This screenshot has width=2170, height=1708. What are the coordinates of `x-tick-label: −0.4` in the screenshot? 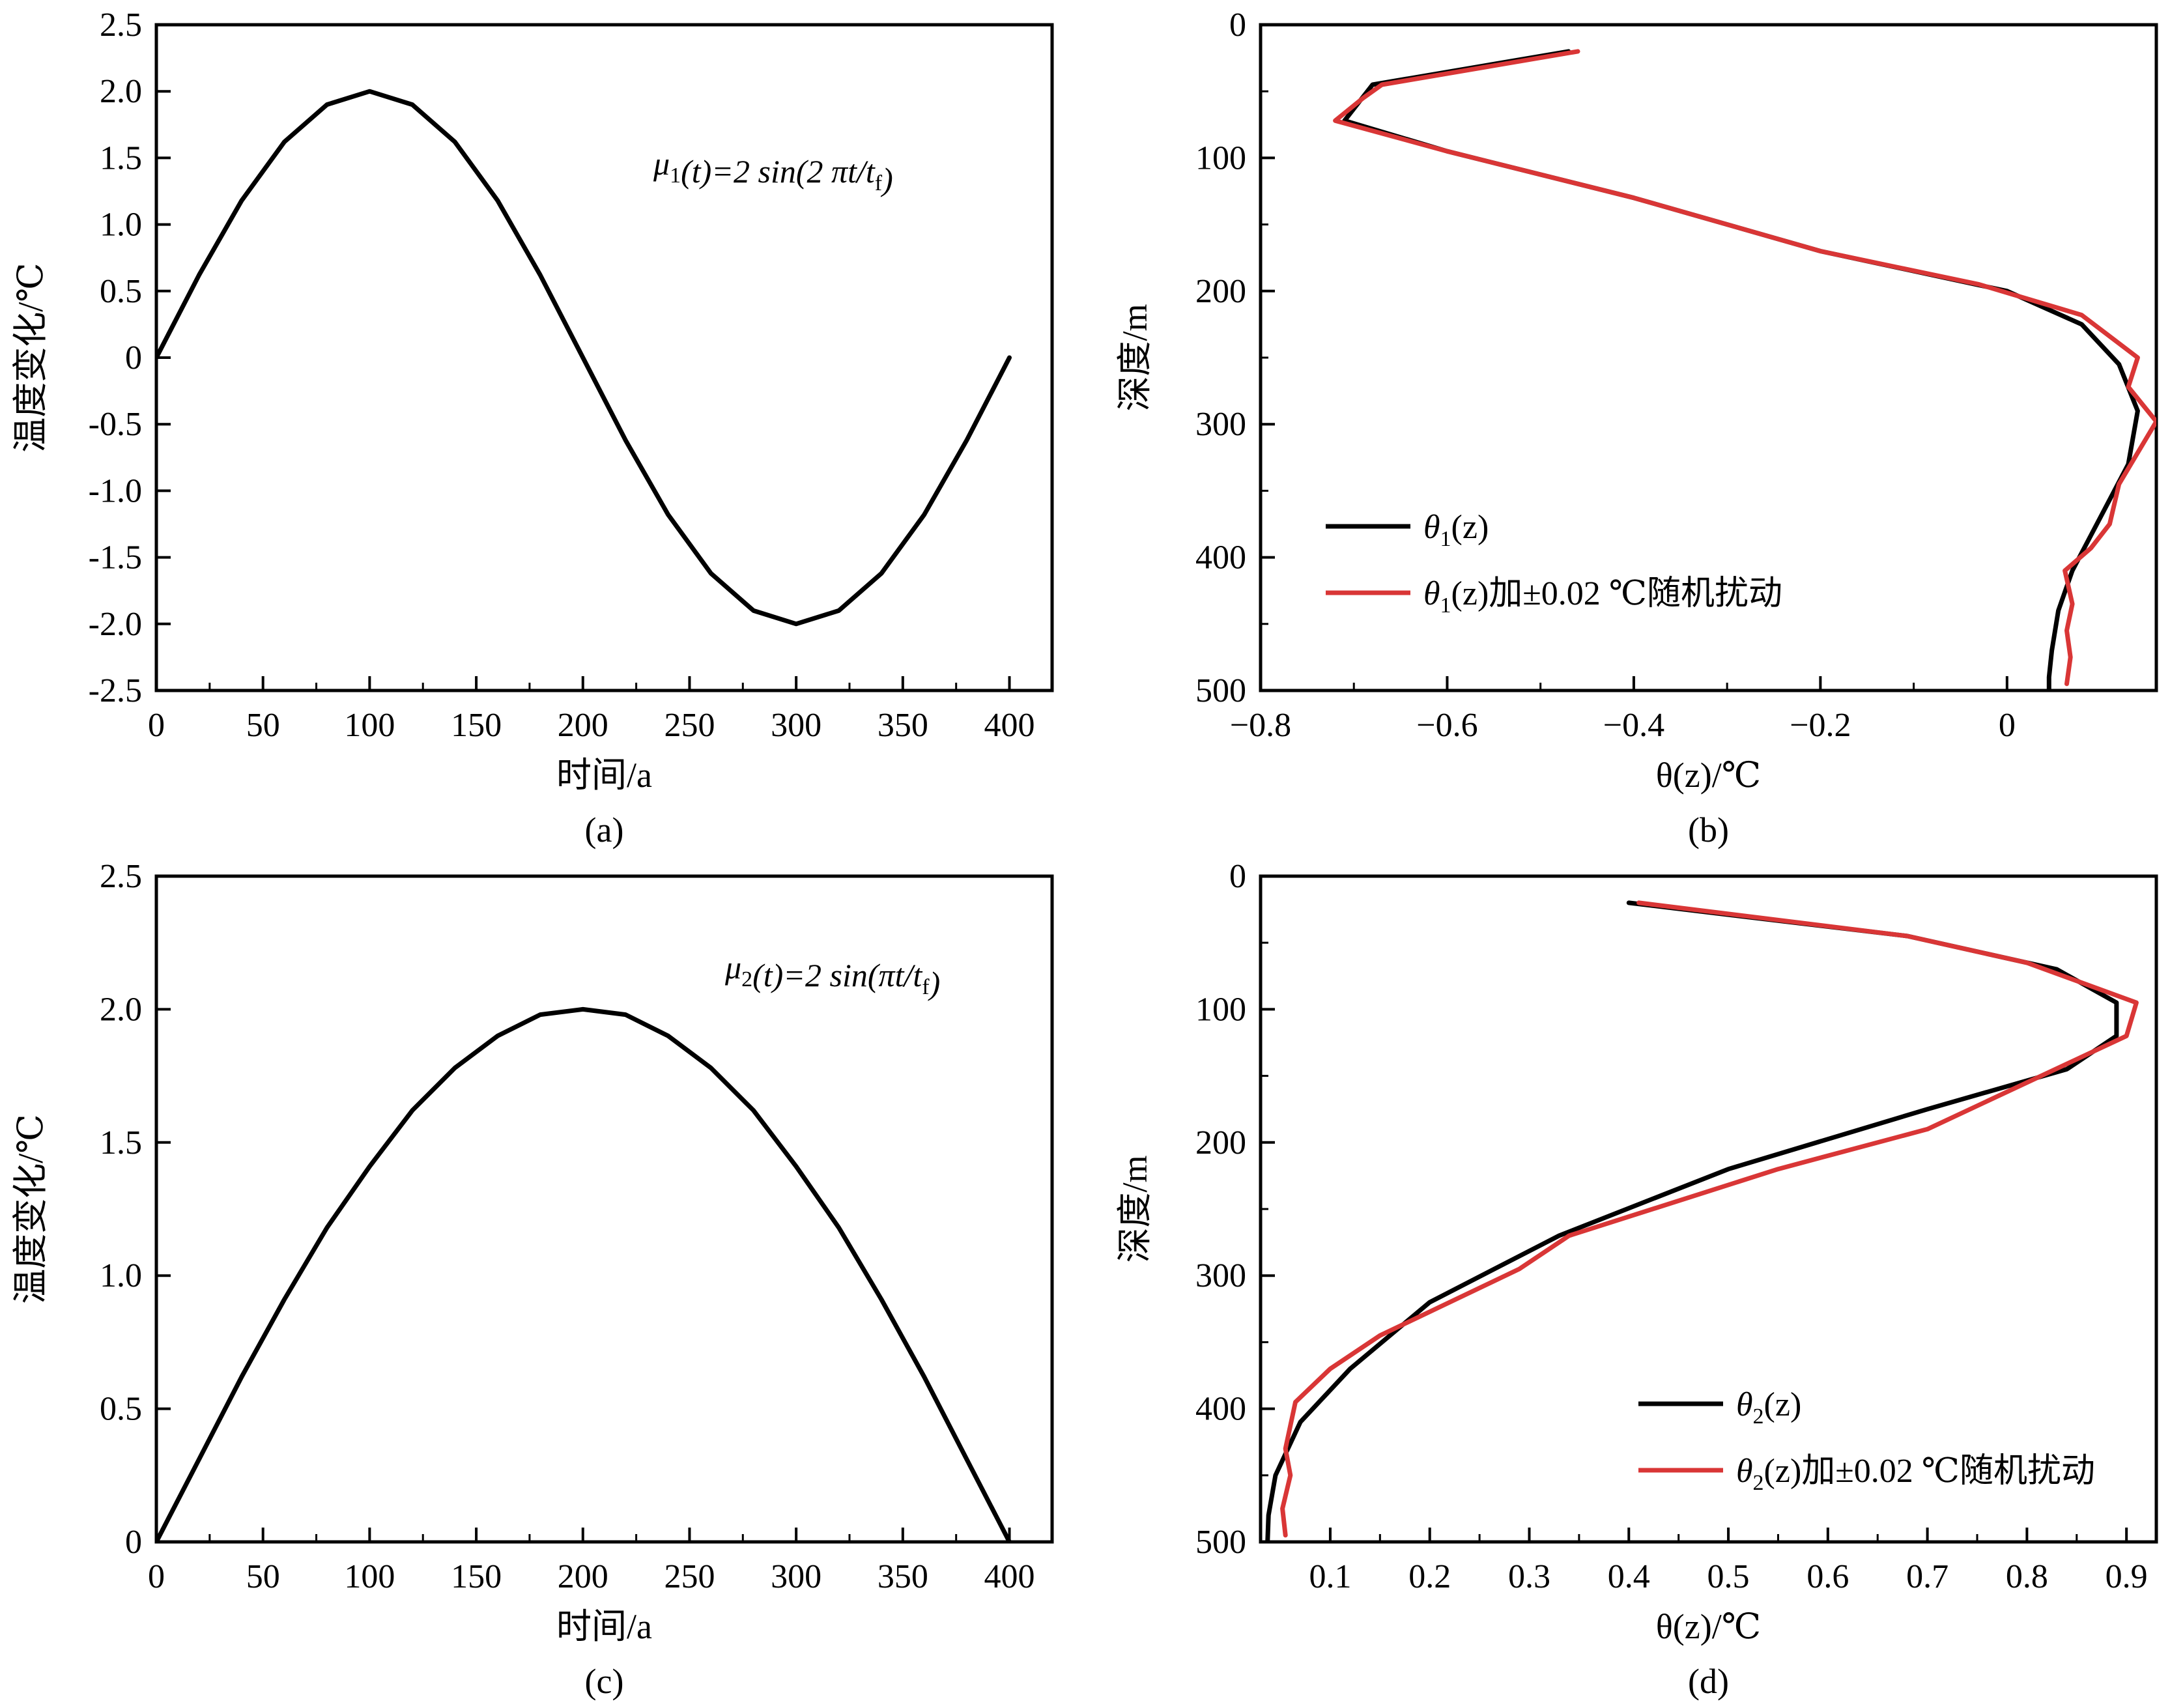 It's located at (1634, 726).